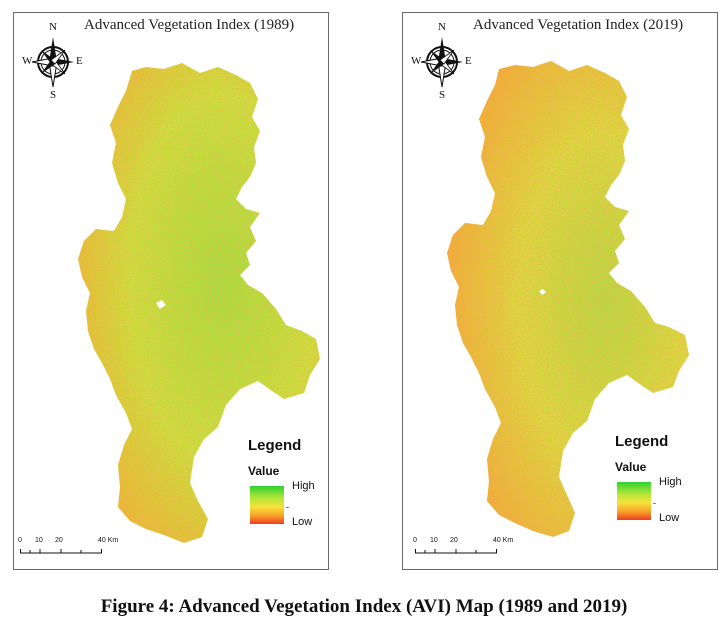 This screenshot has height=636, width=728. What do you see at coordinates (578, 25) in the screenshot?
I see `map-title: Advanced Vegetation Index (2019)` at bounding box center [578, 25].